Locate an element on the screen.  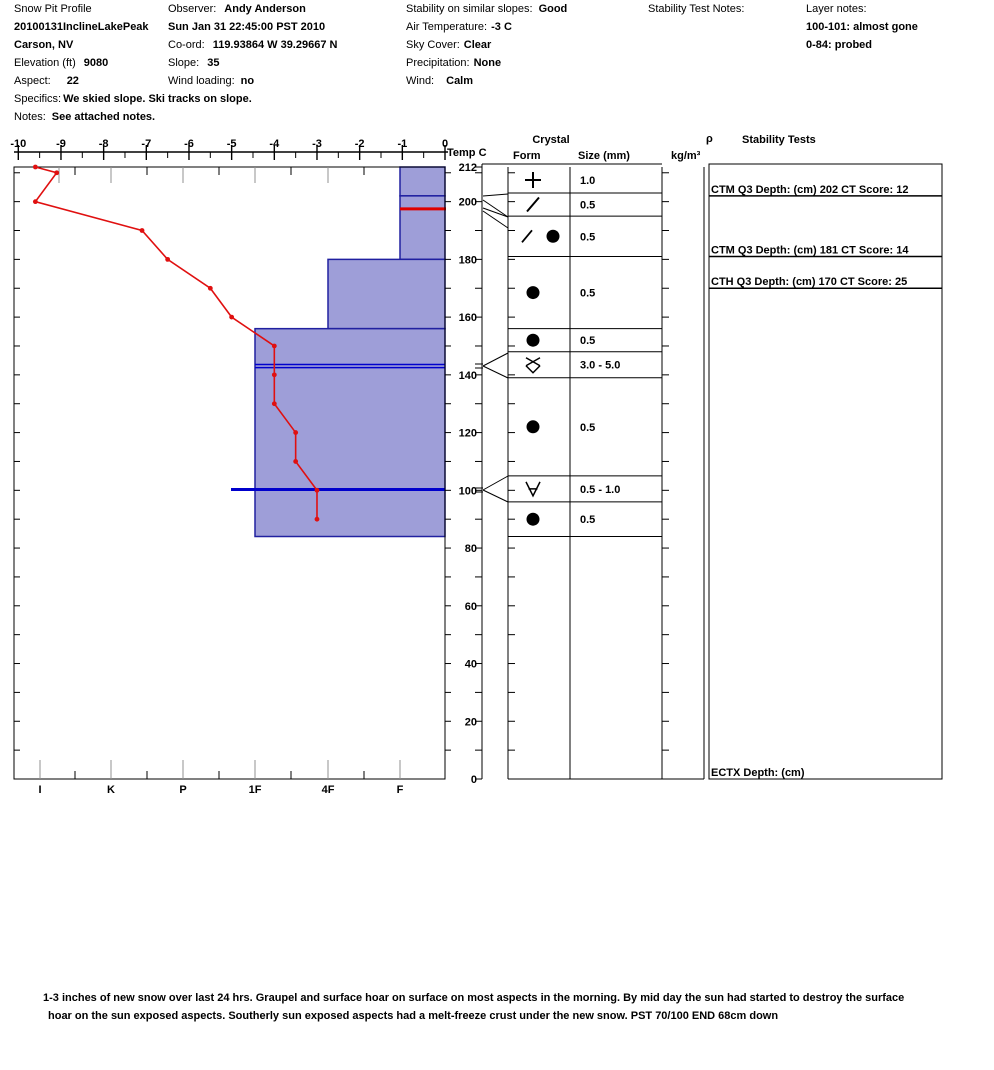
observer-row: Observer: Andy Anderson is located at coordinates (237, 9).